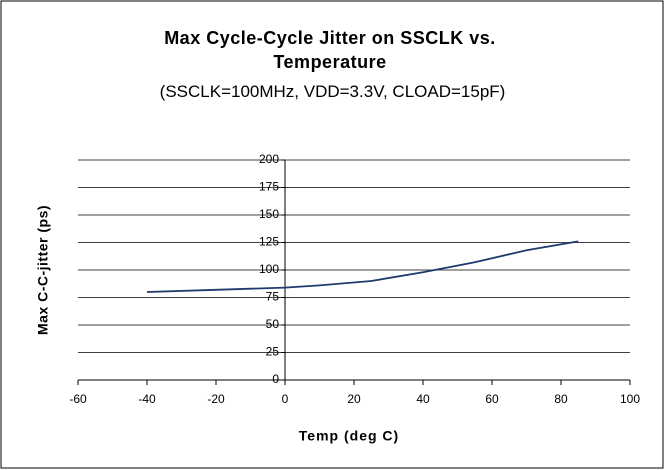 This screenshot has height=470, width=665. I want to click on x-tick-label: 100, so click(630, 399).